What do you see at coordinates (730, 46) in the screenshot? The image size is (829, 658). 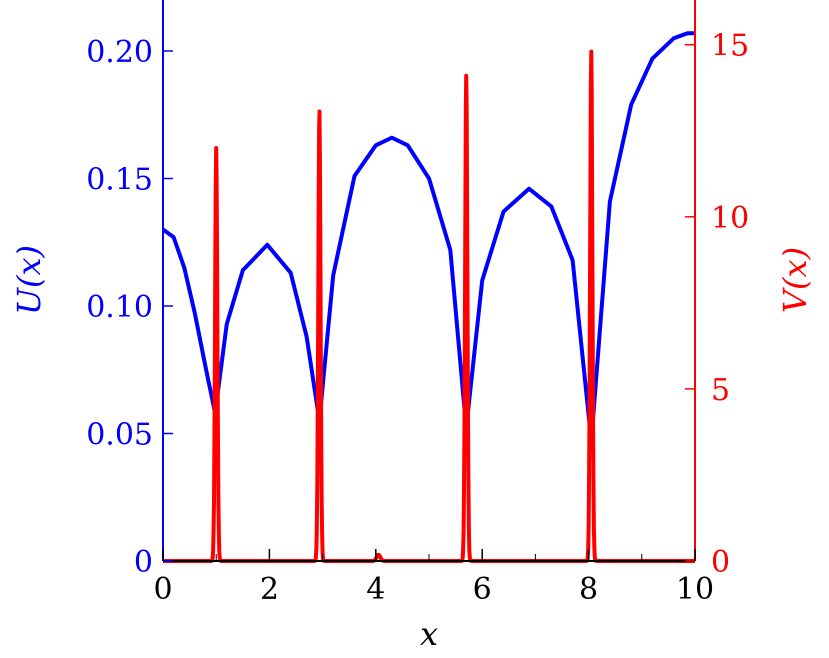 I see `y-right-tick-label: 15` at bounding box center [730, 46].